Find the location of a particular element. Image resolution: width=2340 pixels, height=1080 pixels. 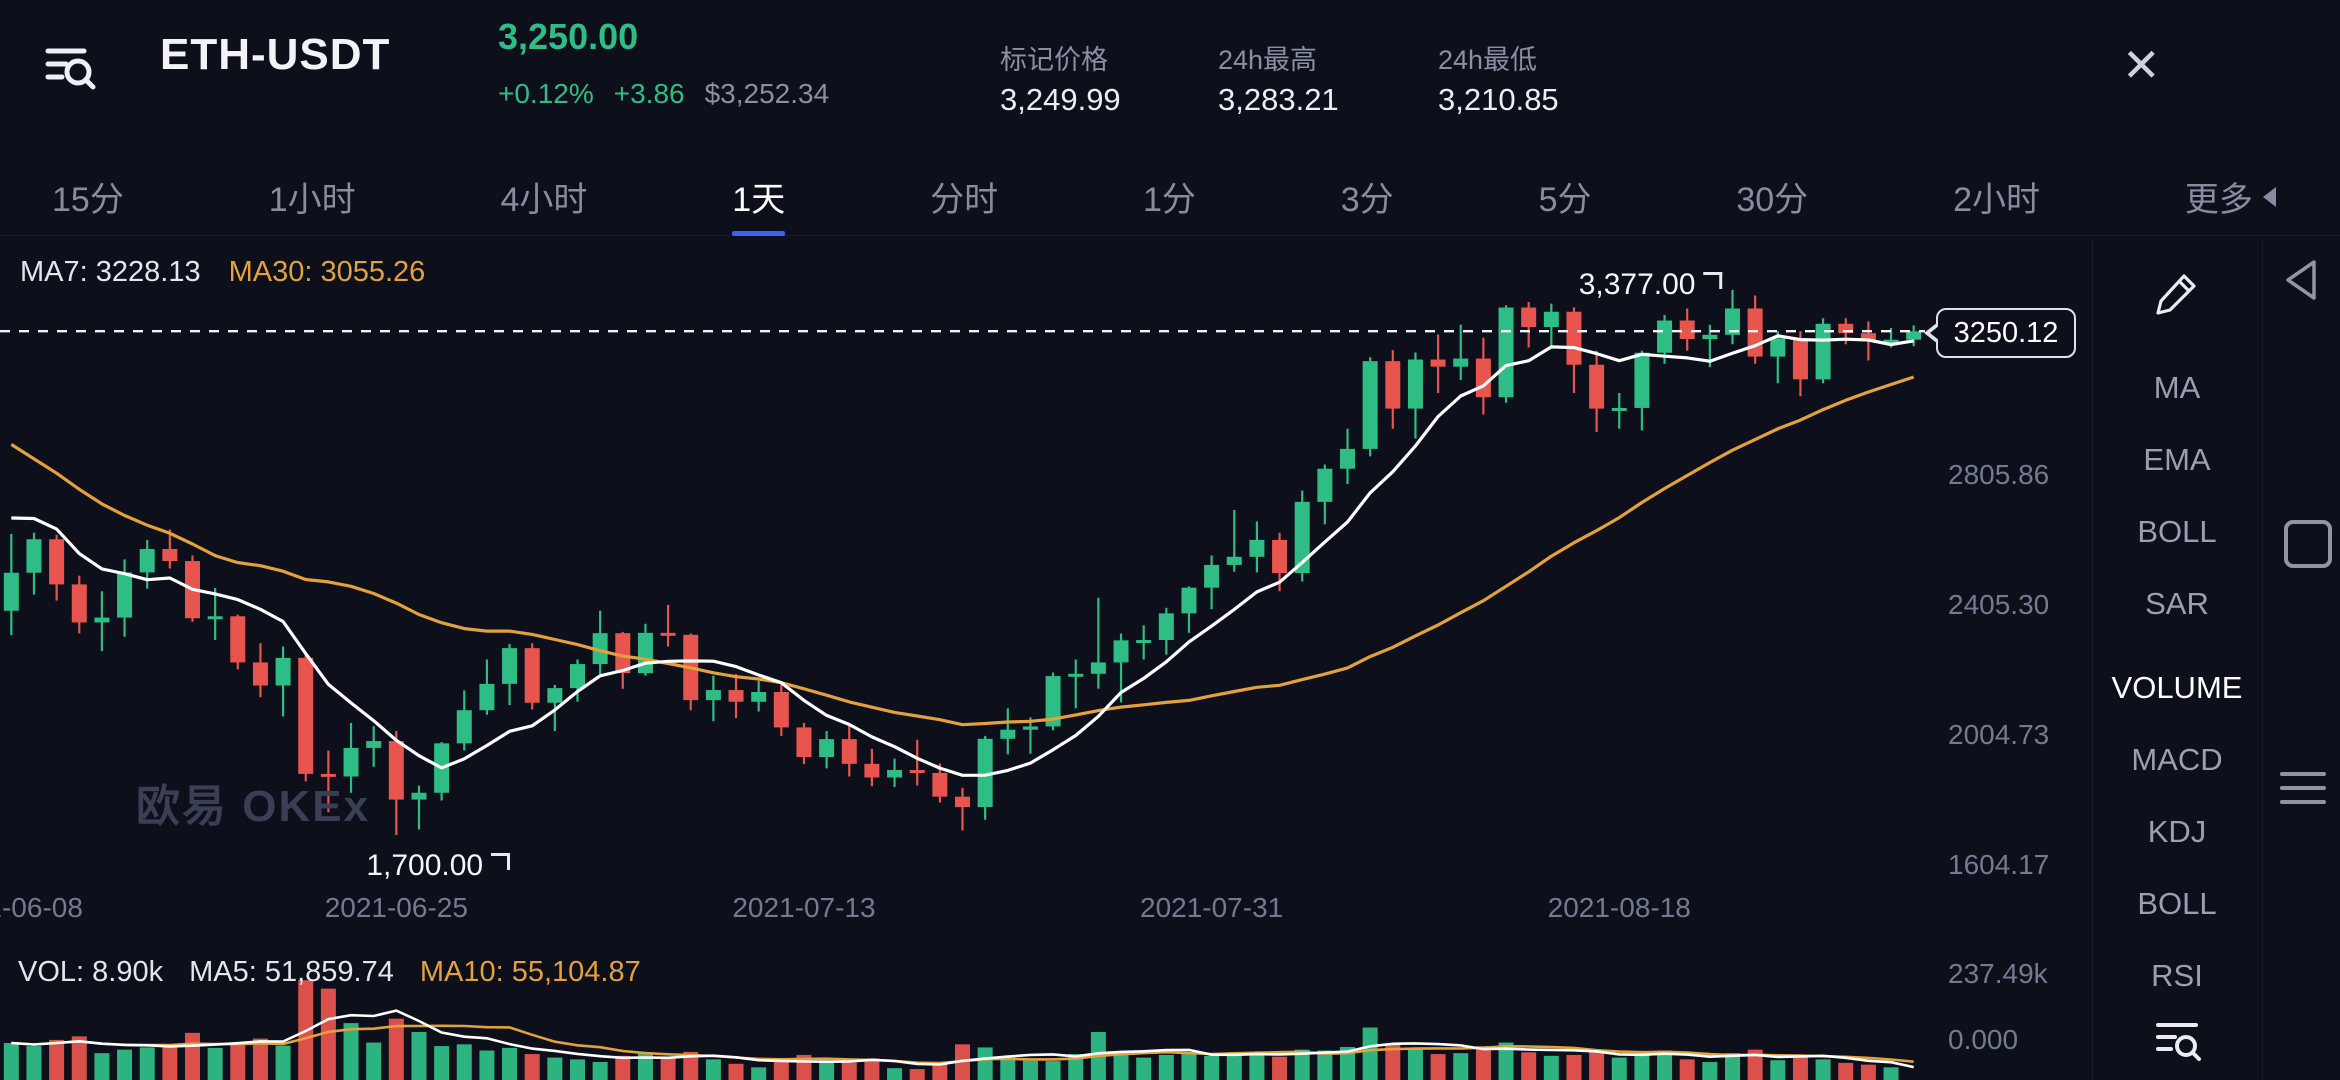

timeframe-tabs: 15分 1小时 4小时 1天 分时 1分 3分 5分 30分 2小时 更多 is located at coordinates (1170, 197).